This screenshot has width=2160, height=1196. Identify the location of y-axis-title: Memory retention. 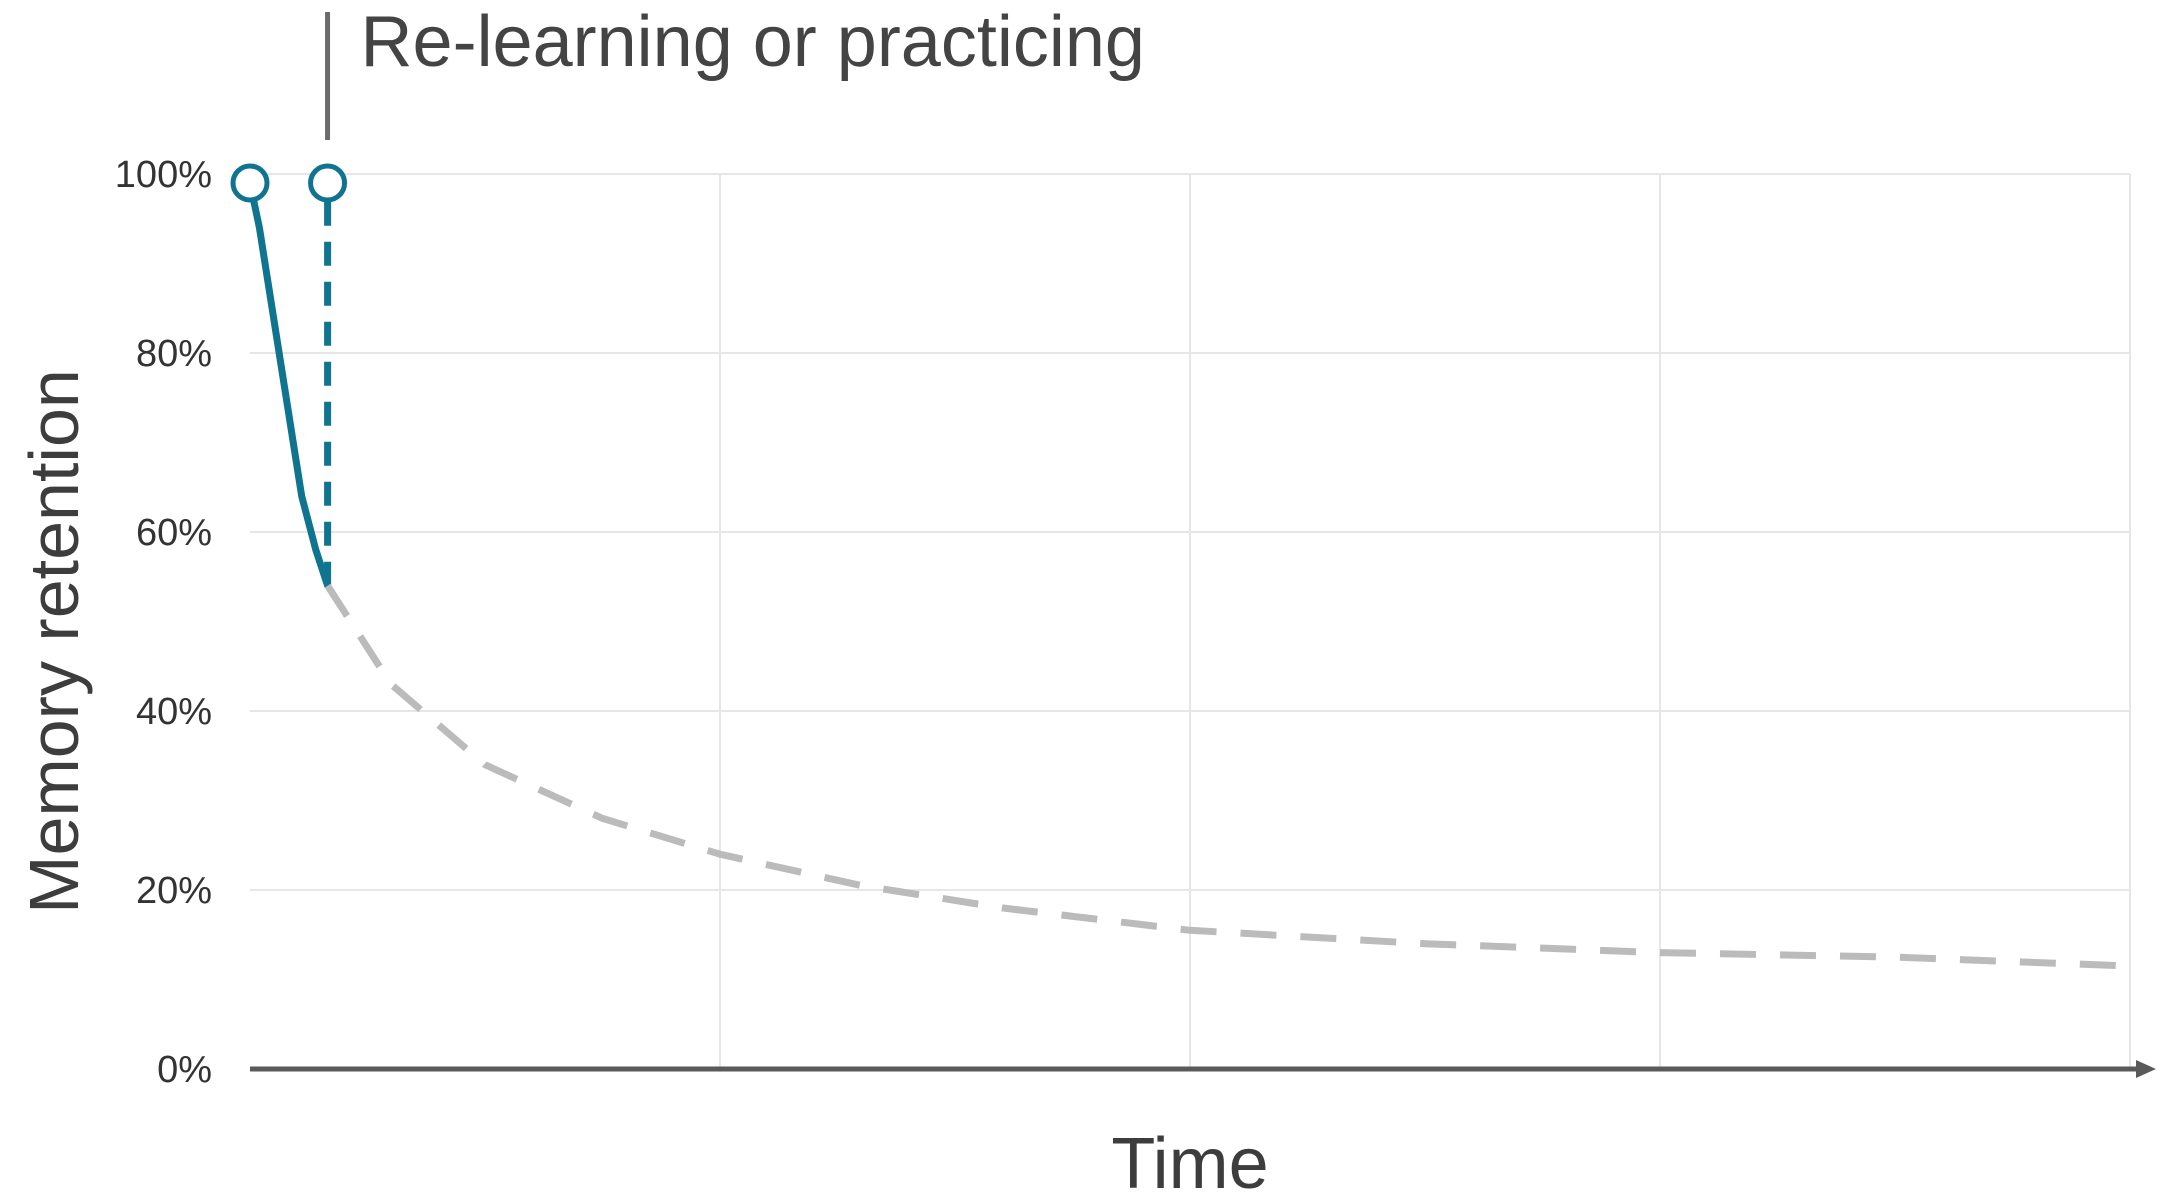
(54, 641).